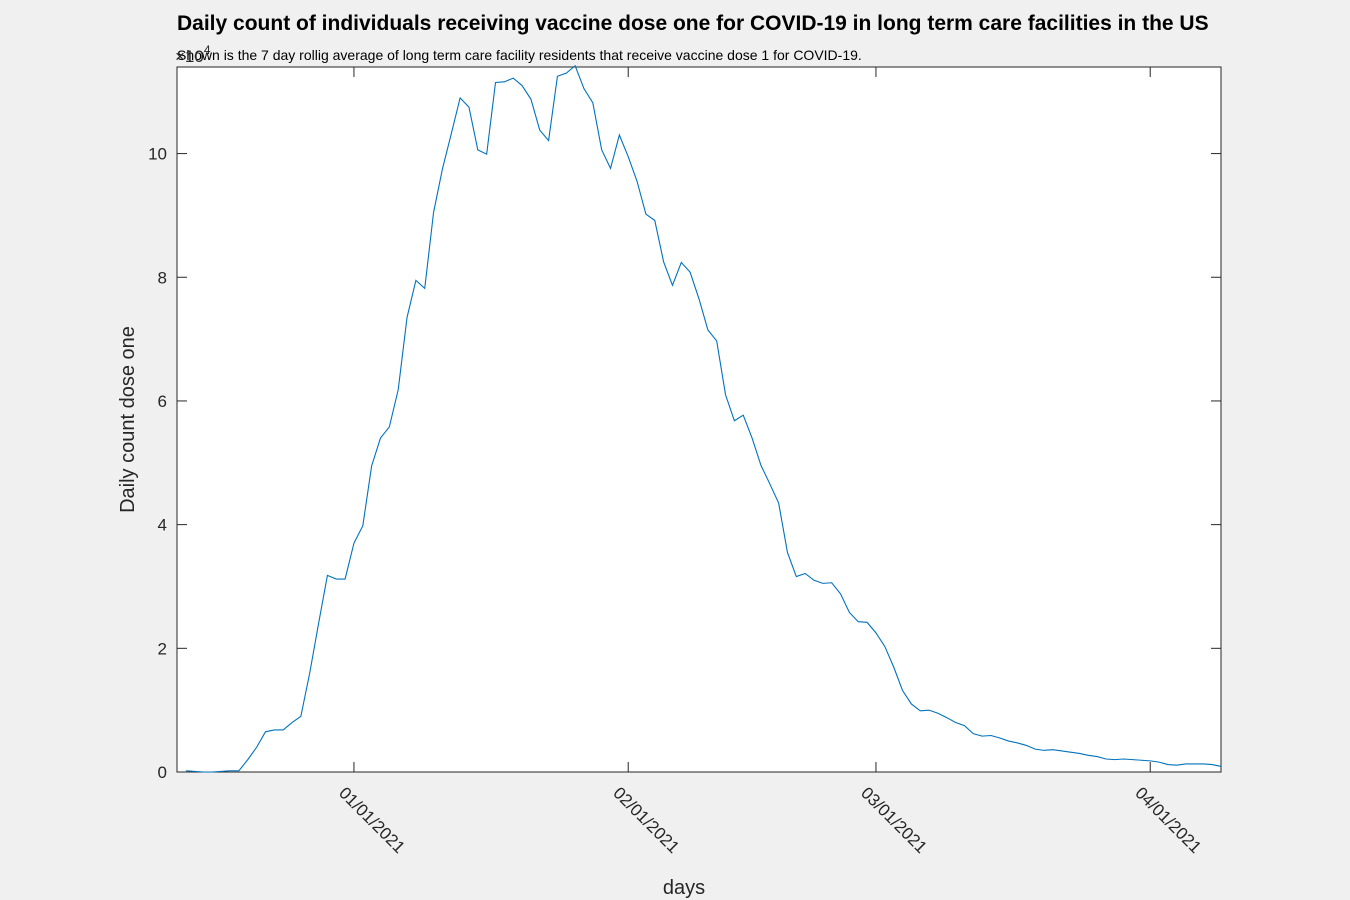  I want to click on y-tick-label: 4, so click(162, 525).